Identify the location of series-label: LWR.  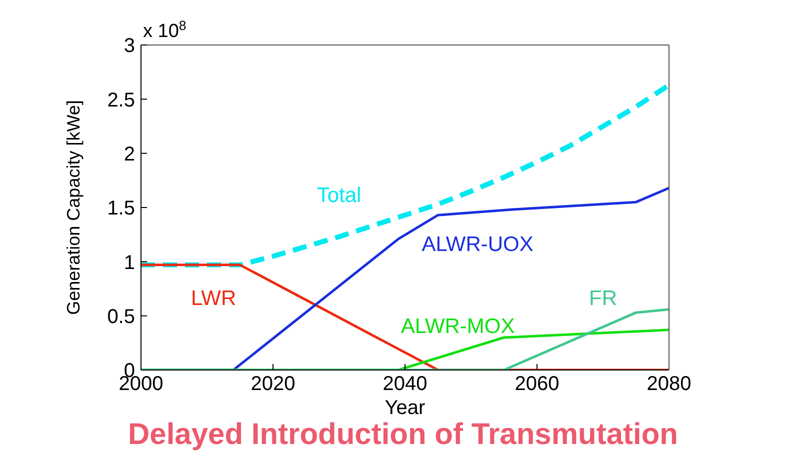
(213, 298).